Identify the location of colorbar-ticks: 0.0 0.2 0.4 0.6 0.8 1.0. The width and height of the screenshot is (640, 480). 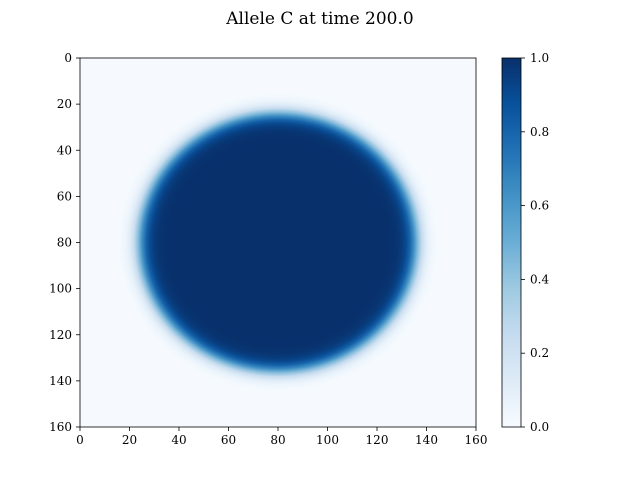
(535, 242).